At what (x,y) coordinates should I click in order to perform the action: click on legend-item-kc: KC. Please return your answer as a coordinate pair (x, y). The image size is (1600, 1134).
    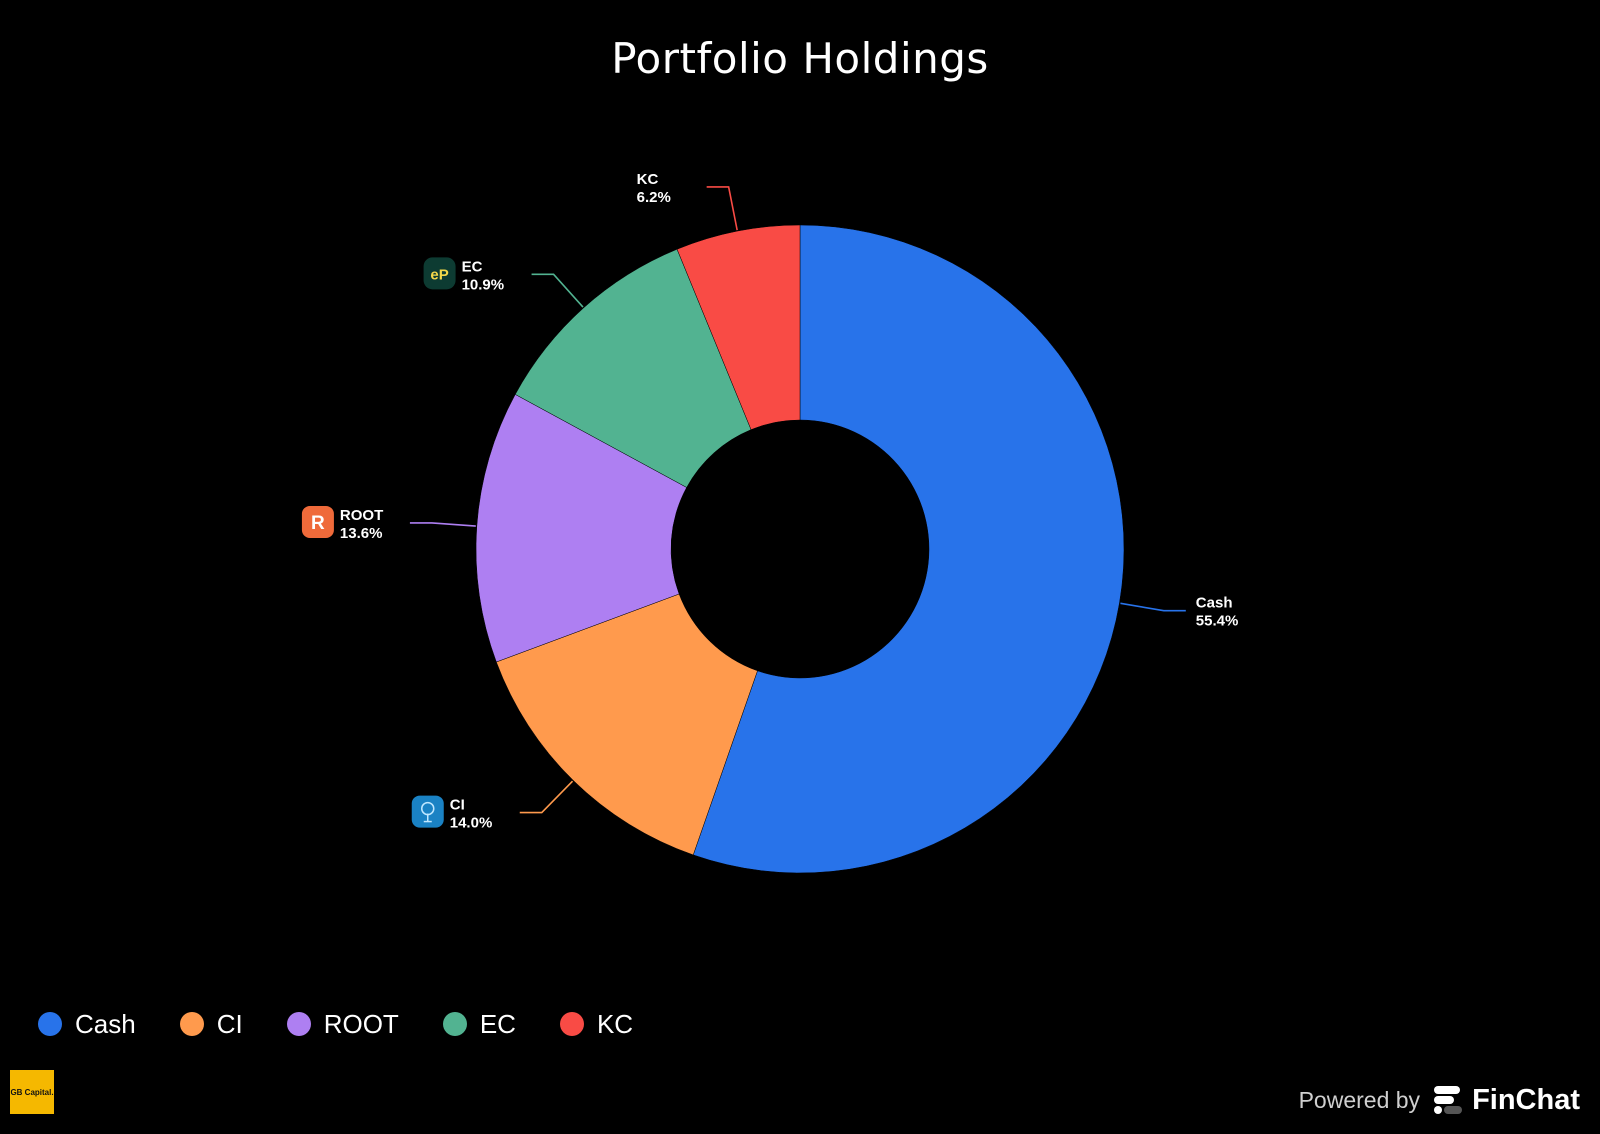
    Looking at the image, I should click on (596, 1024).